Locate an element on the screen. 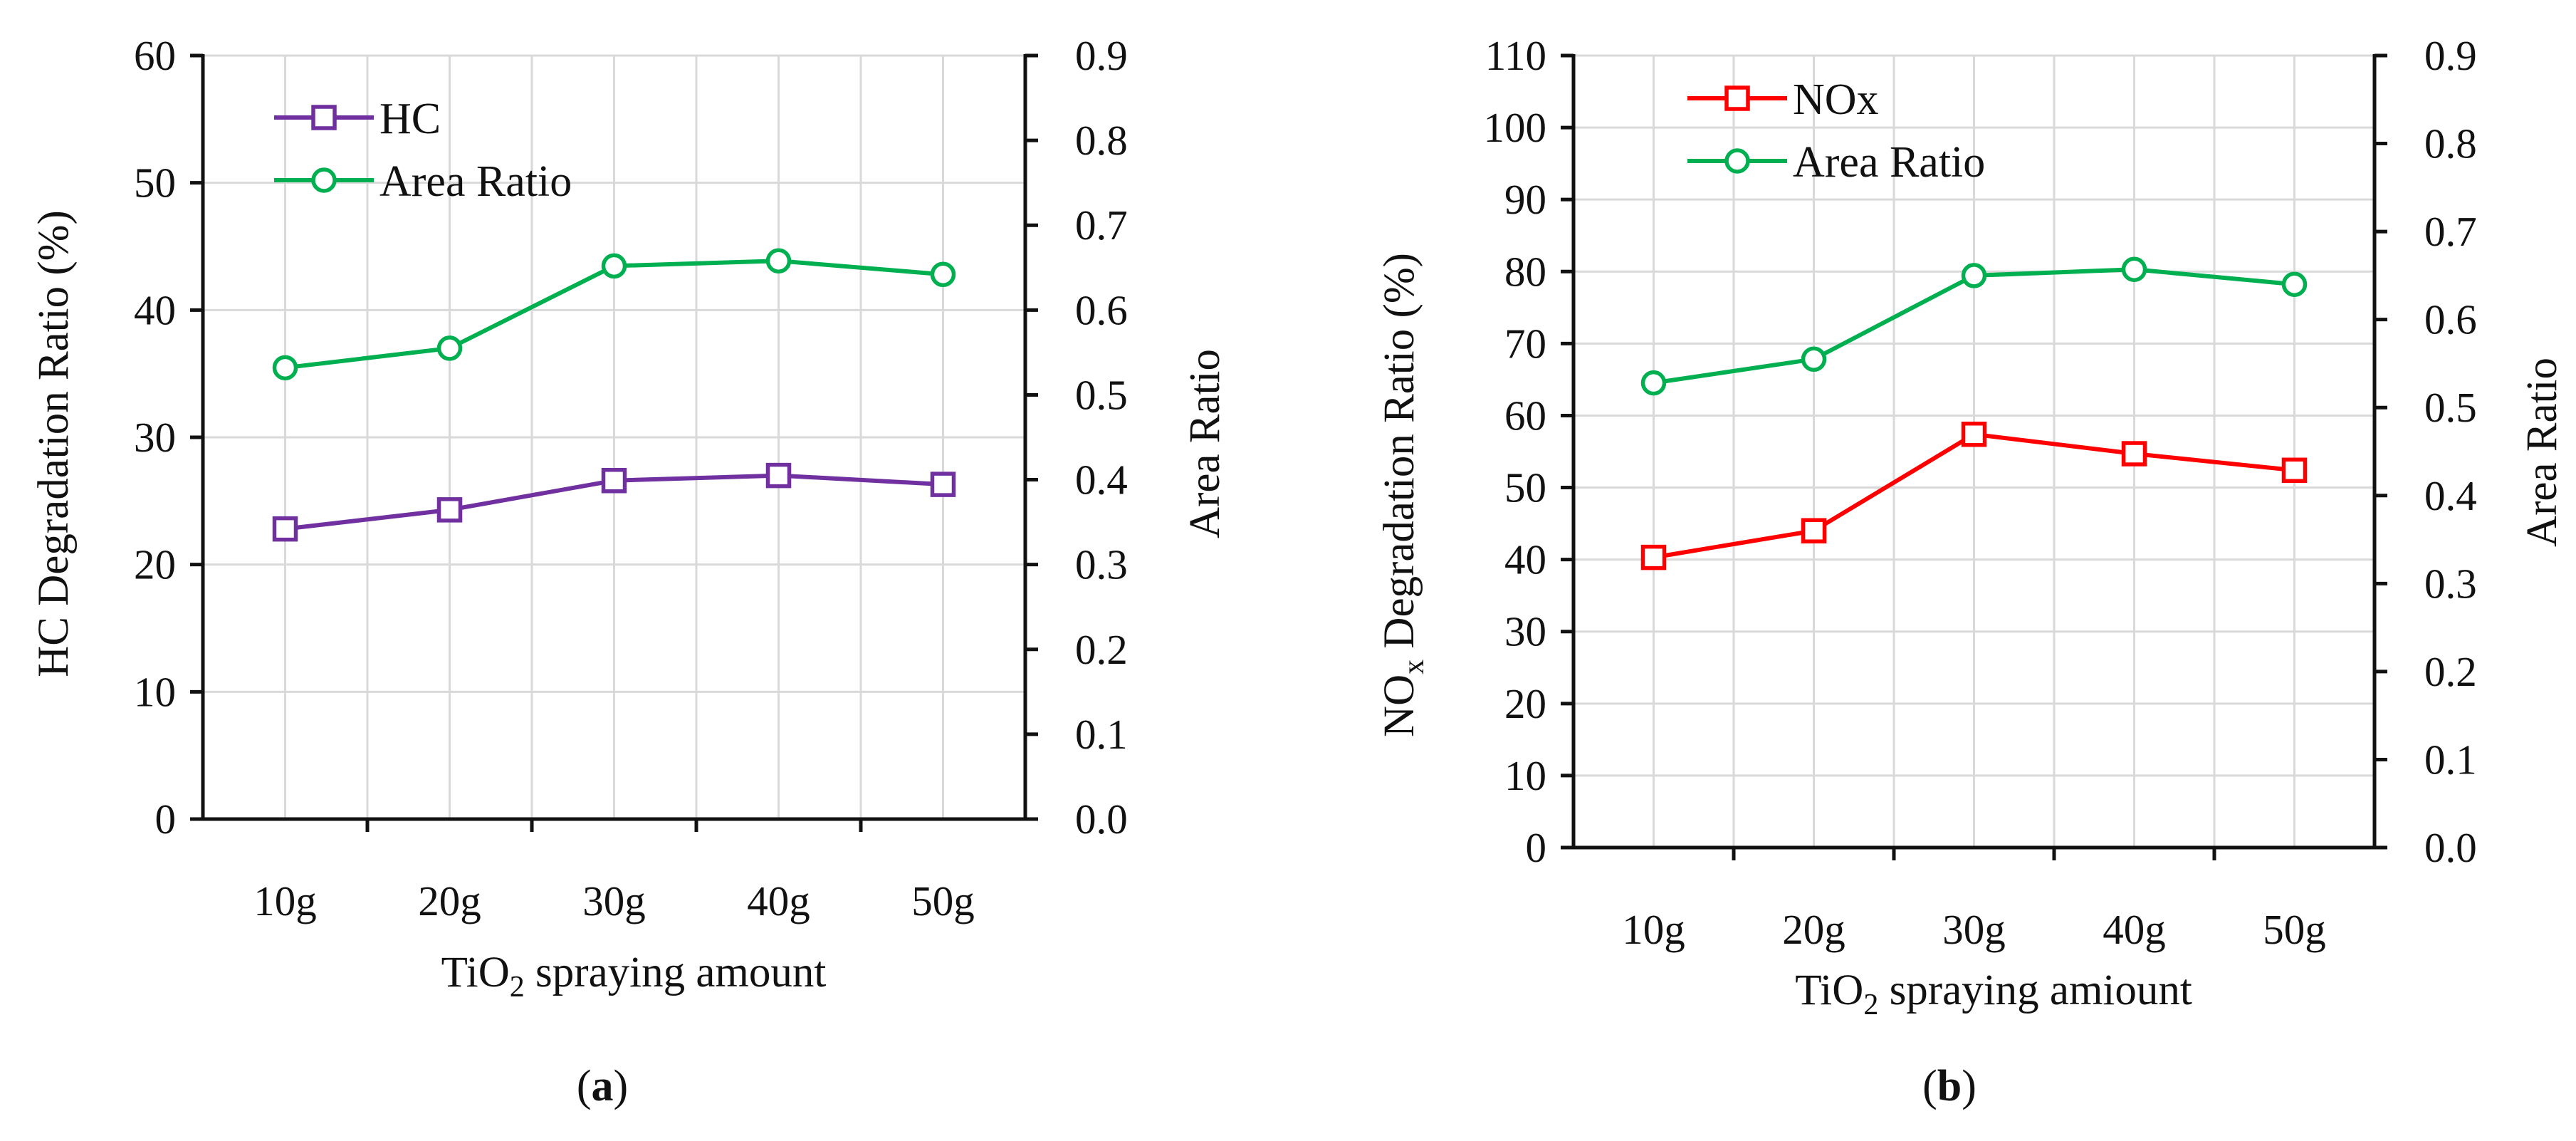  x-axis-label: TiO2 spraying amount is located at coordinates (634, 976).